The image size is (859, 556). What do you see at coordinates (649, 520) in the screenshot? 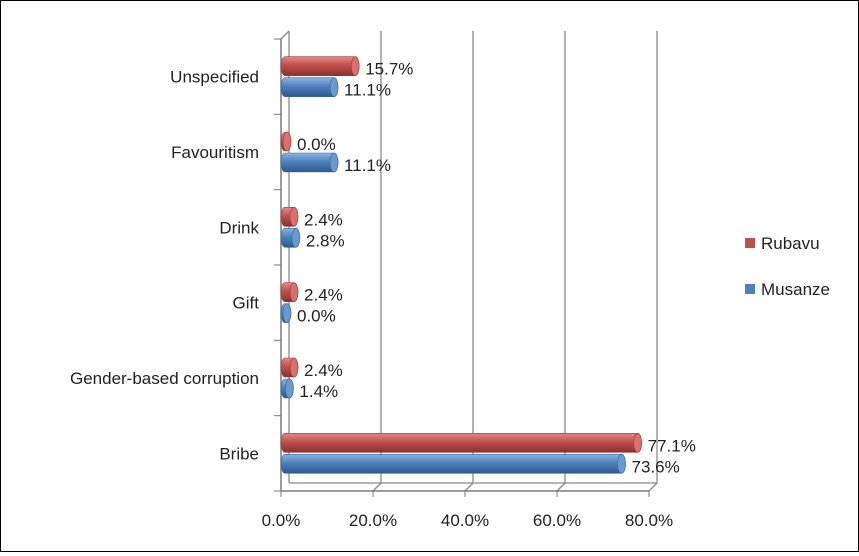
I see `x-tick-label: 80.0%` at bounding box center [649, 520].